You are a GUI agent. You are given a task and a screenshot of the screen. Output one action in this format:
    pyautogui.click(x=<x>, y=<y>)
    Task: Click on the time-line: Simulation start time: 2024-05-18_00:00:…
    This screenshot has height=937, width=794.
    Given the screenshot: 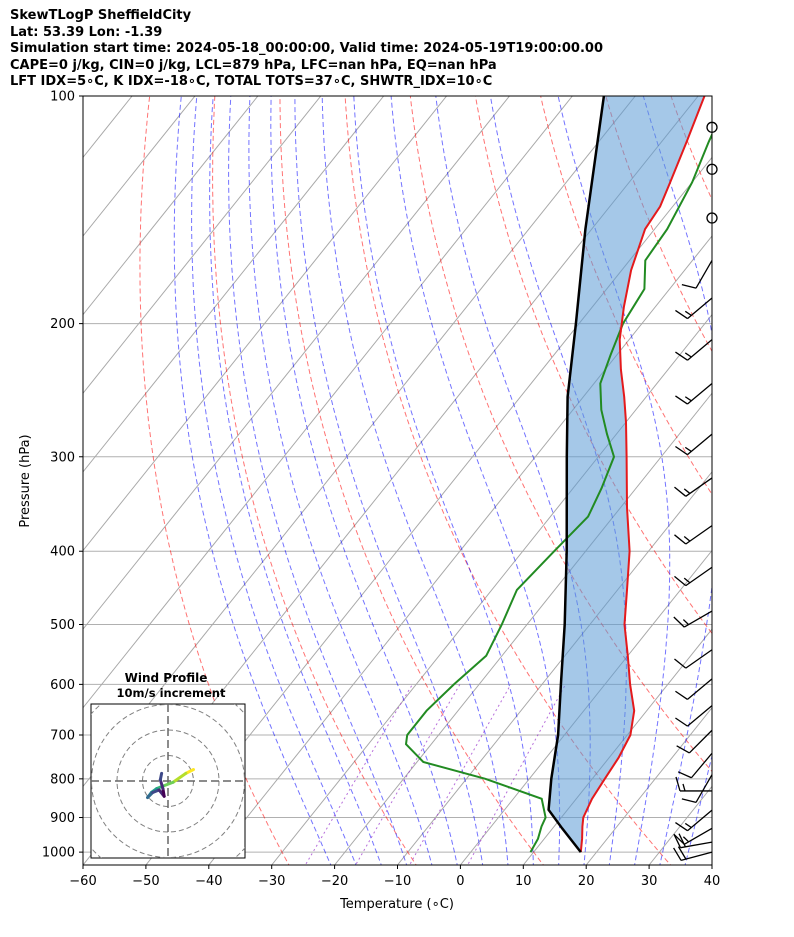 What is the action you would take?
    pyautogui.click(x=306, y=48)
    